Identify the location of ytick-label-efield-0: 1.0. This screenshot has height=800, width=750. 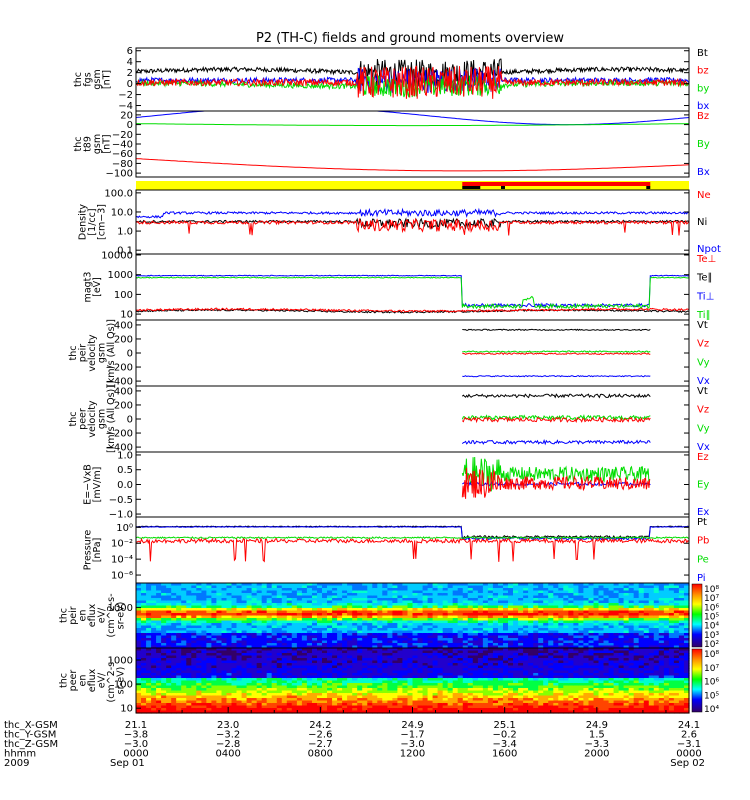
(125, 455).